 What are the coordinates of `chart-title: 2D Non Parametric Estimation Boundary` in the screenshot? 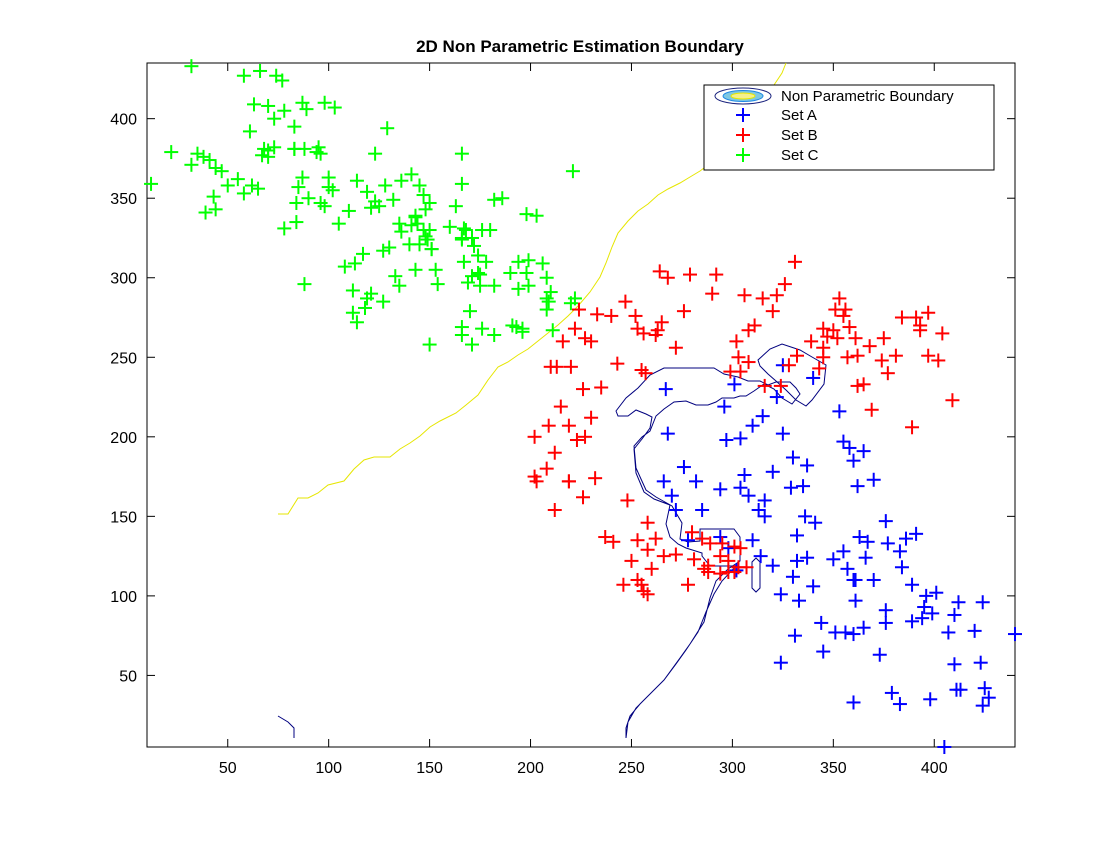 It's located at (580, 46).